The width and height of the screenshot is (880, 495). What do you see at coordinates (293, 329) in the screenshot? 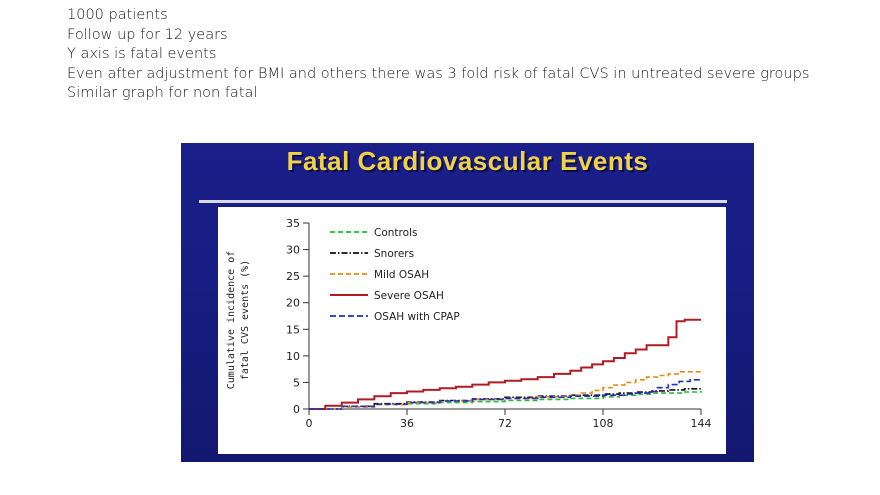
I see `y-tick-label: 15` at bounding box center [293, 329].